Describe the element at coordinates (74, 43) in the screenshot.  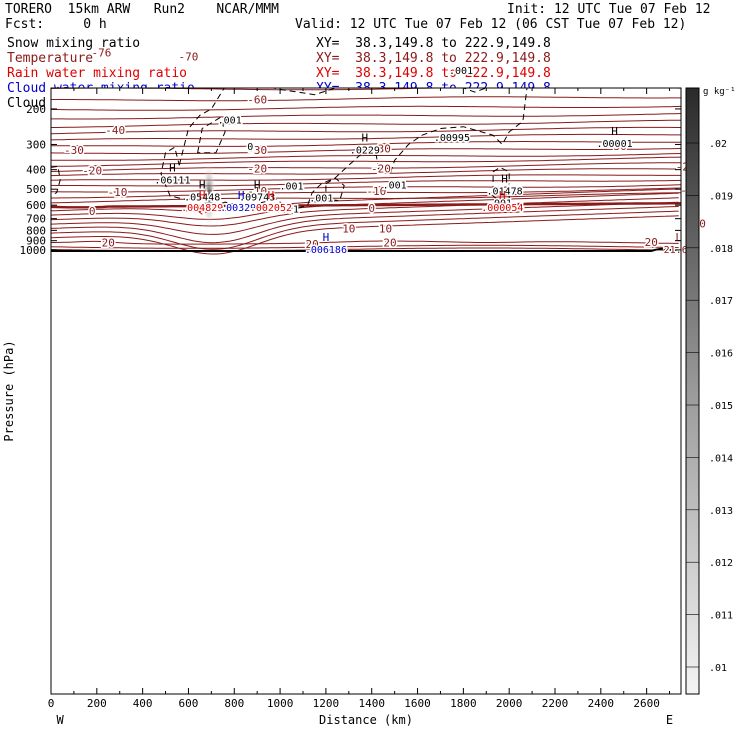
I see `field-name: Snow mixing ratio` at that location.